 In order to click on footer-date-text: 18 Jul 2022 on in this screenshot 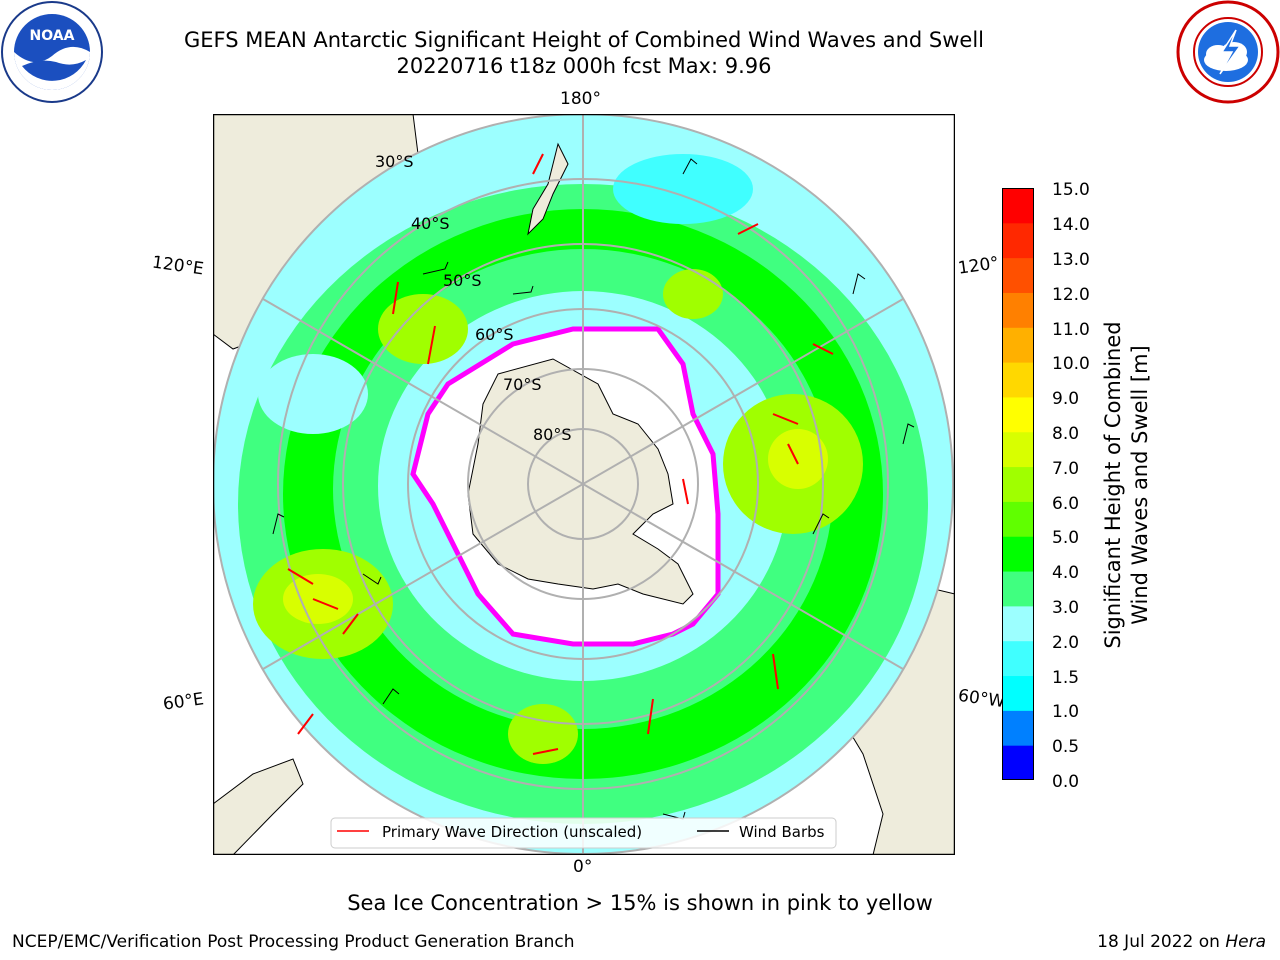, I will do `click(1158, 942)`.